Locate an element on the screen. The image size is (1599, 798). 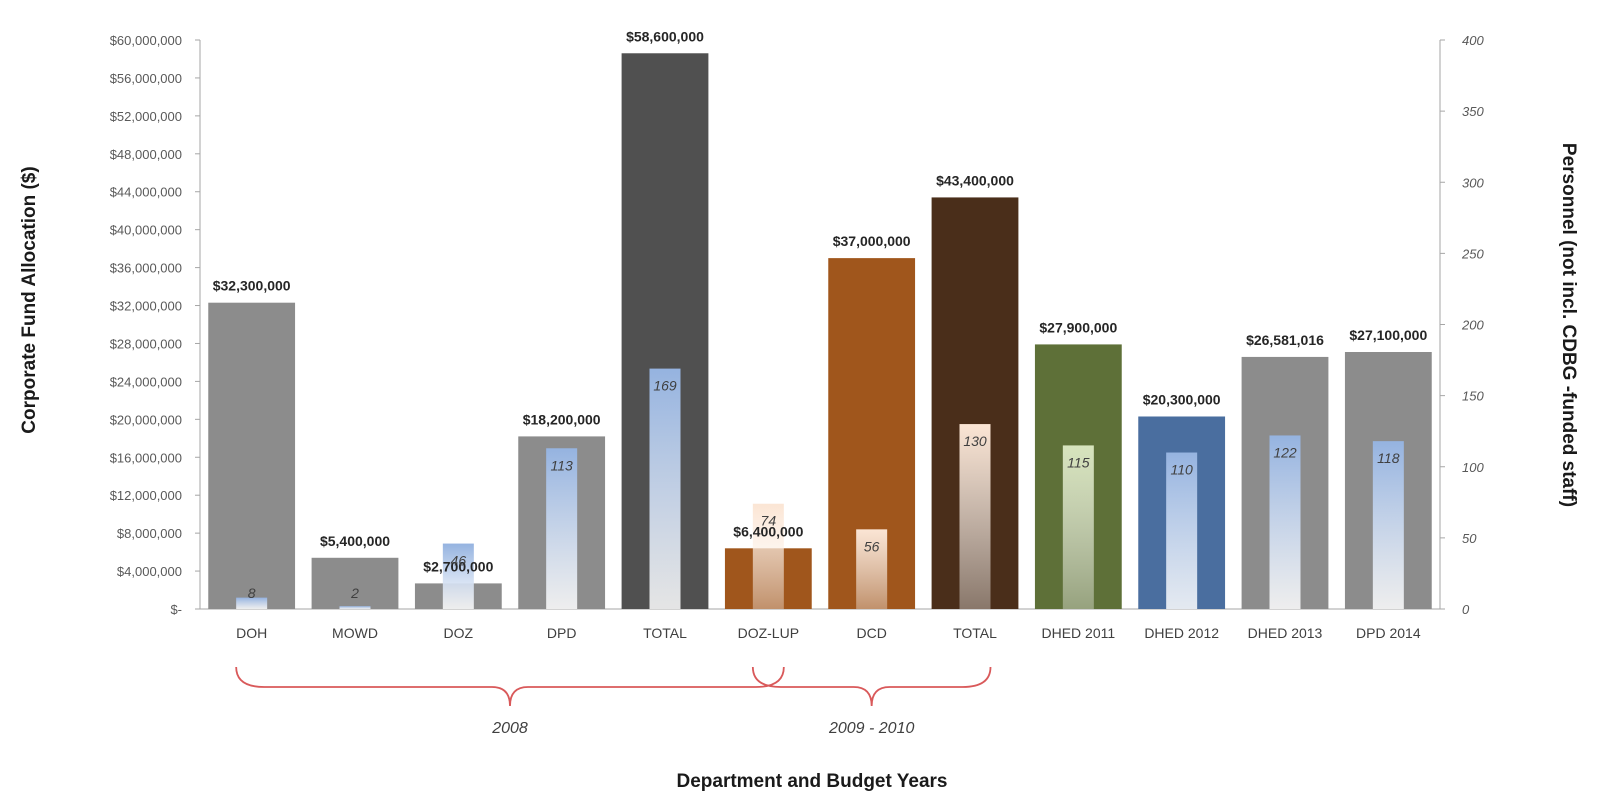
funding-value-label: $2,700,000 is located at coordinates (458, 566).